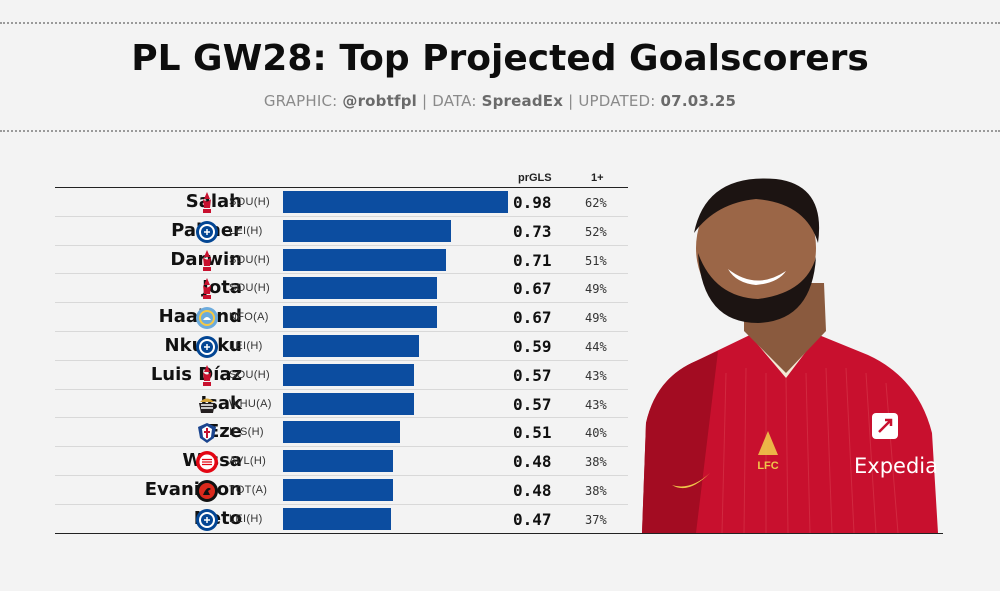 This screenshot has height=591, width=1000. Describe the element at coordinates (341, 187) in the screenshot. I see `table-top-rule` at that location.